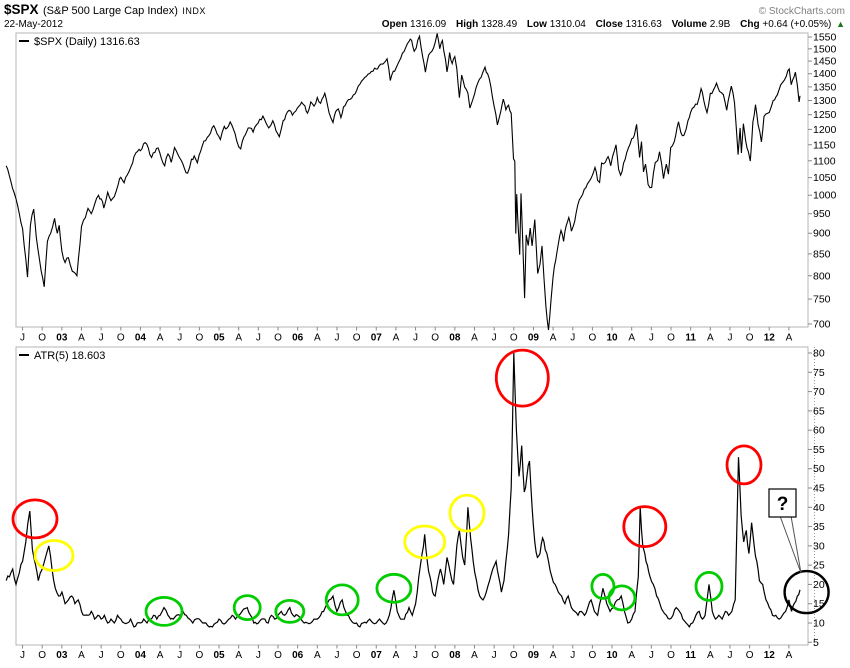  What do you see at coordinates (770, 655) in the screenshot?
I see `x-year-label: 12` at bounding box center [770, 655].